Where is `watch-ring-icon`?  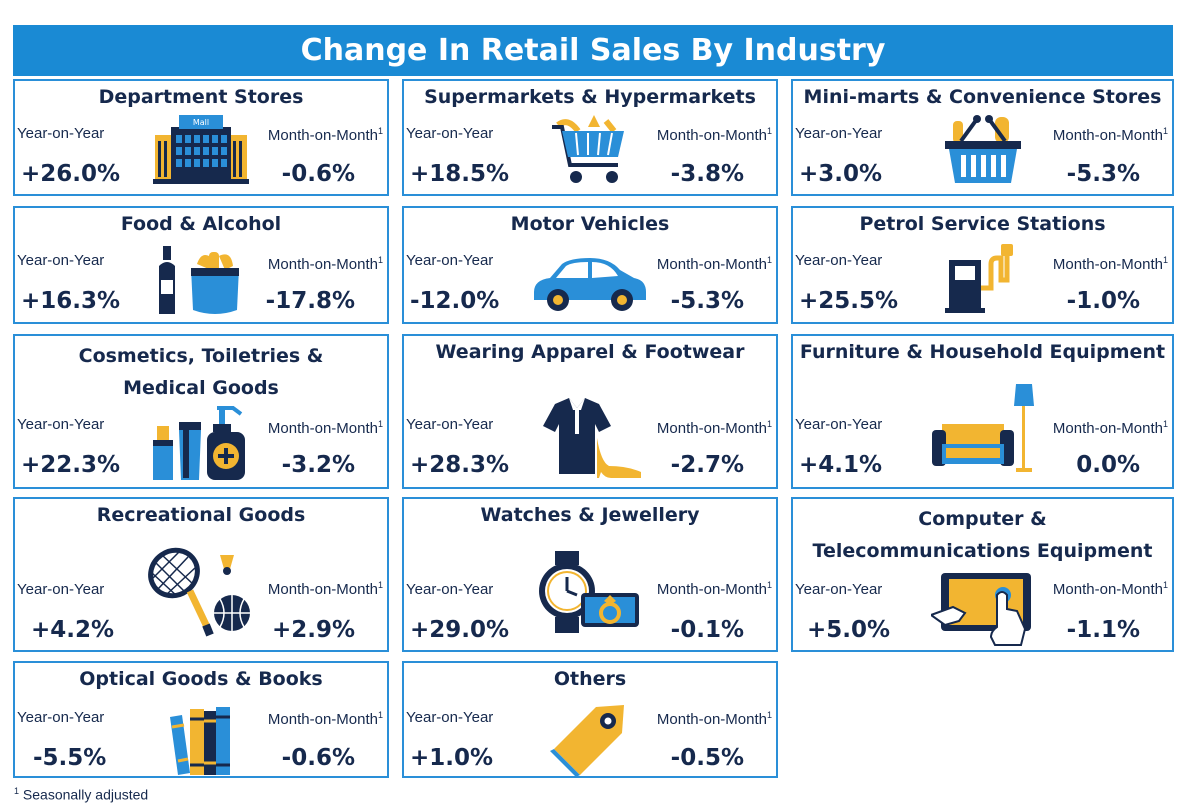 watch-ring-icon is located at coordinates (589, 592).